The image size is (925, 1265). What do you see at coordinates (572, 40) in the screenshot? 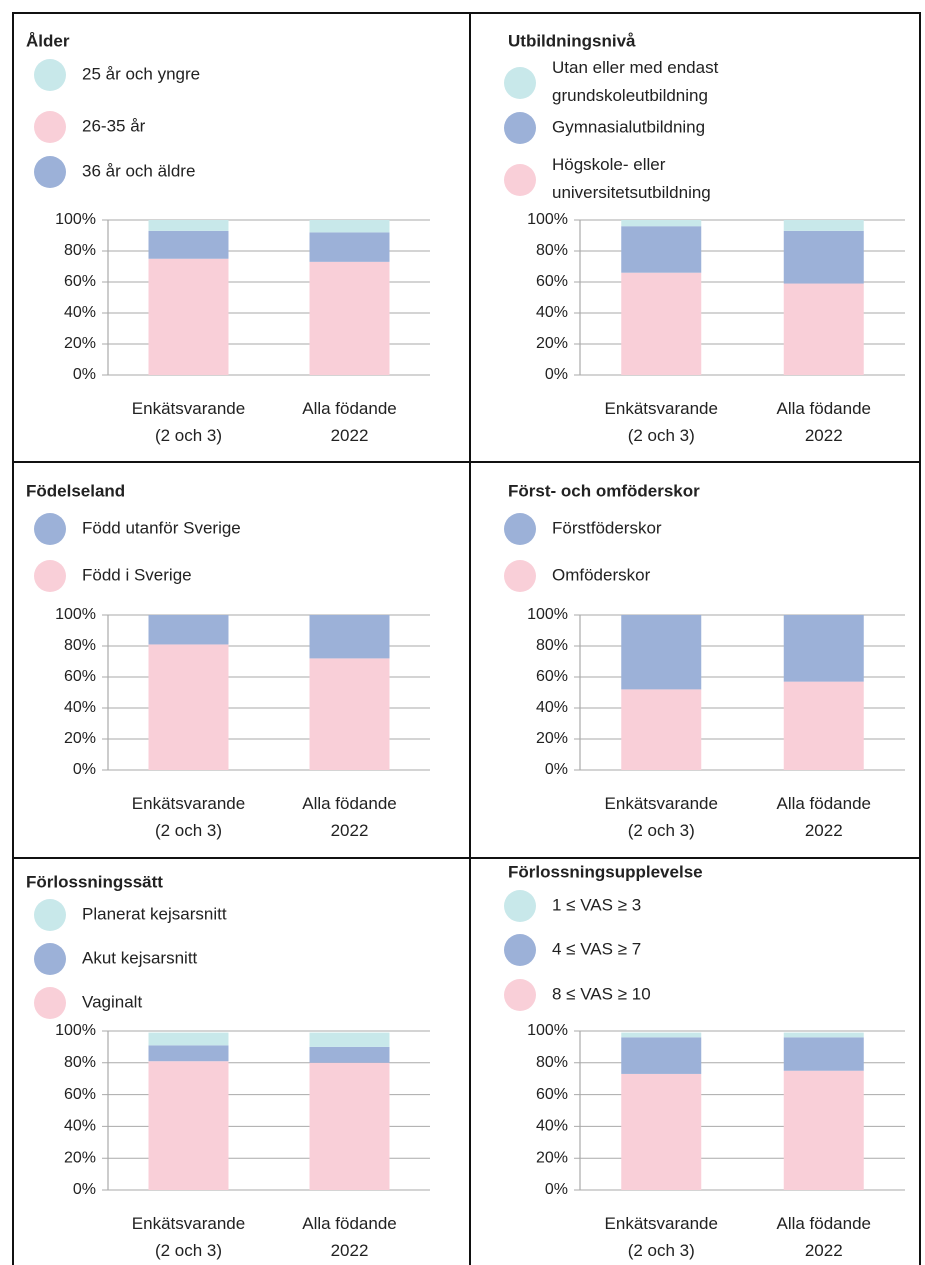
I see `chart-title: Utbildningsnivå` at bounding box center [572, 40].